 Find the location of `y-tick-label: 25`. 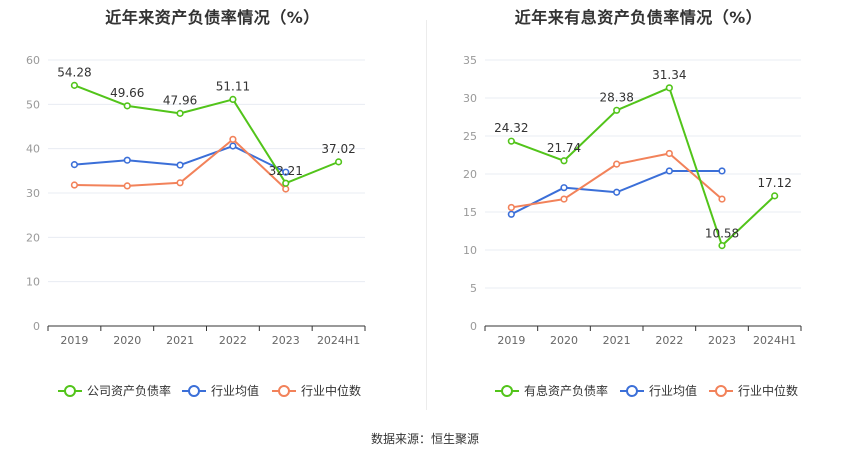

y-tick-label: 25 is located at coordinates (470, 136).